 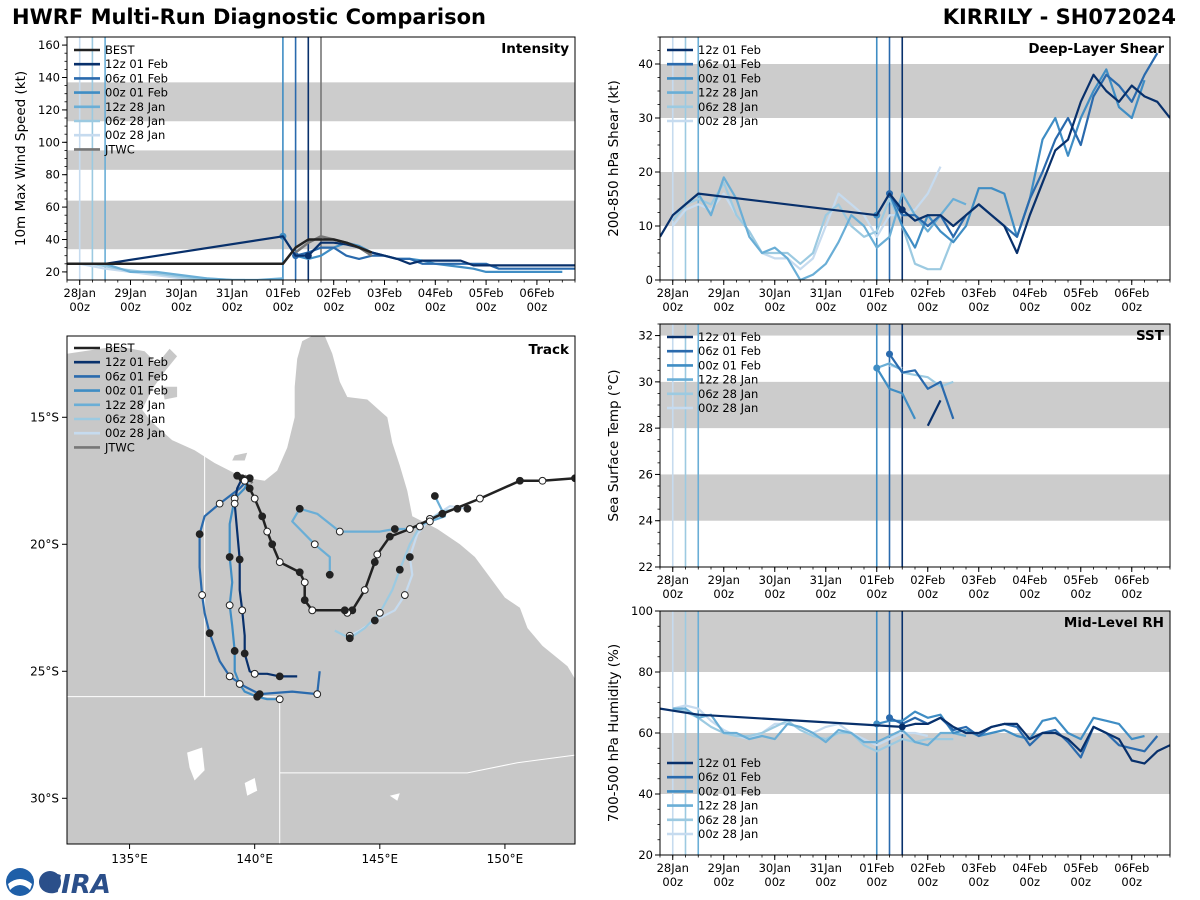 I want to click on intensity-ytick-label: 60, so click(x=52, y=207).